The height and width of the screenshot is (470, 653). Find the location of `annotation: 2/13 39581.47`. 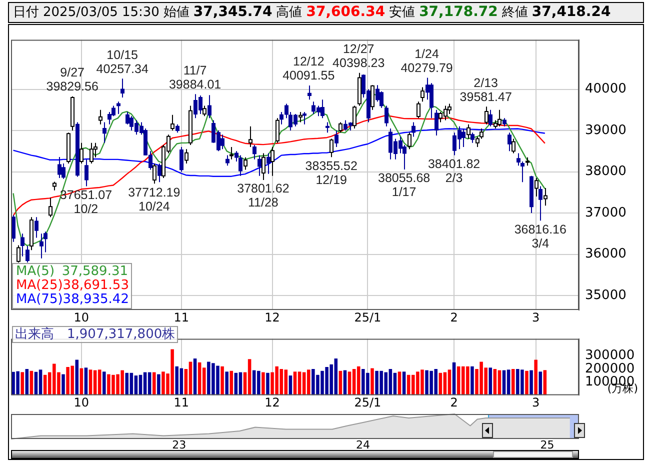

annotation: 2/13 39581.47 is located at coordinates (486, 90).